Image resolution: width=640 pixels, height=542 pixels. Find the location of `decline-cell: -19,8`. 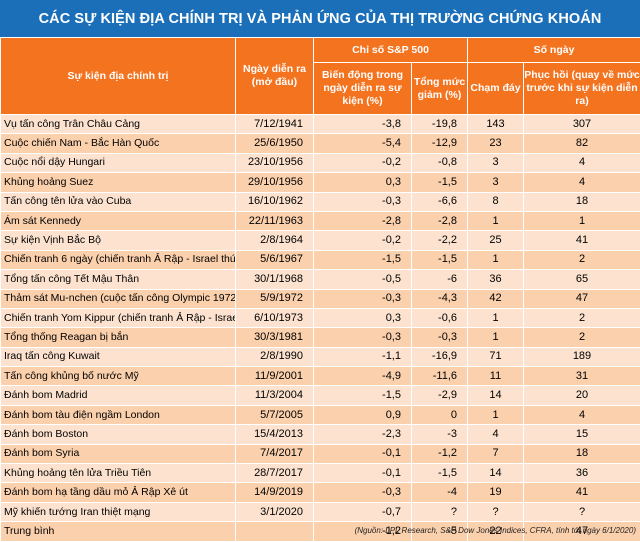

decline-cell: -19,8 is located at coordinates (440, 124).